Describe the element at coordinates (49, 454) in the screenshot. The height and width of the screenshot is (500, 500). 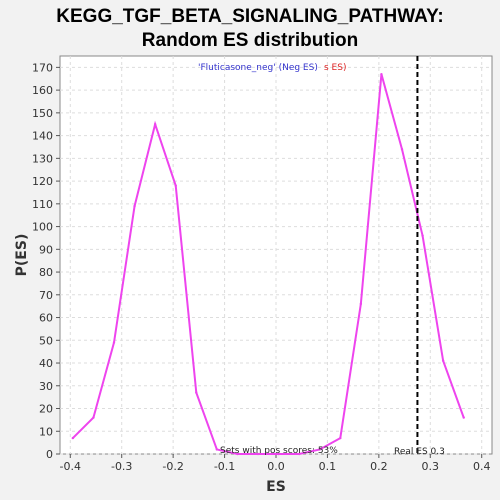
I see `y-tick-label: 0` at that location.